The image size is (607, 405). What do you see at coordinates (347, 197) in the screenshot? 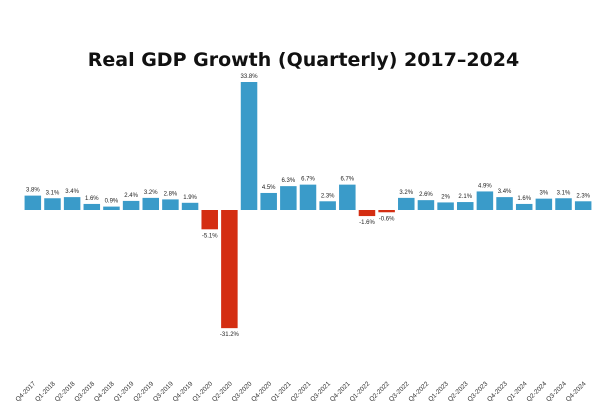
I see `bar-q4-2021` at bounding box center [347, 197].